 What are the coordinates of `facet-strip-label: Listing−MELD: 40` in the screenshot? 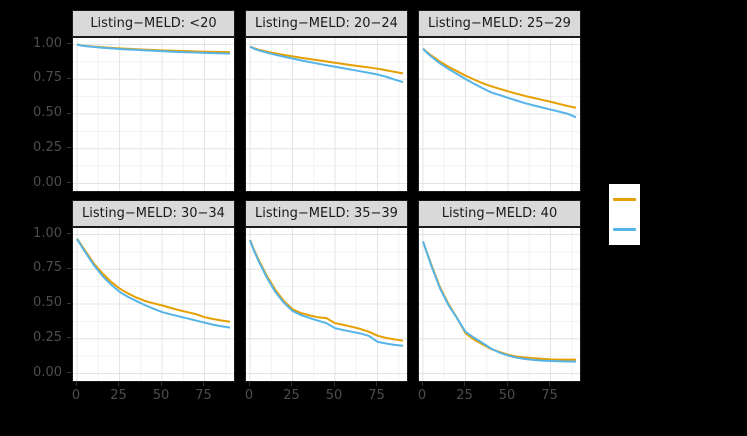 It's located at (499, 213).